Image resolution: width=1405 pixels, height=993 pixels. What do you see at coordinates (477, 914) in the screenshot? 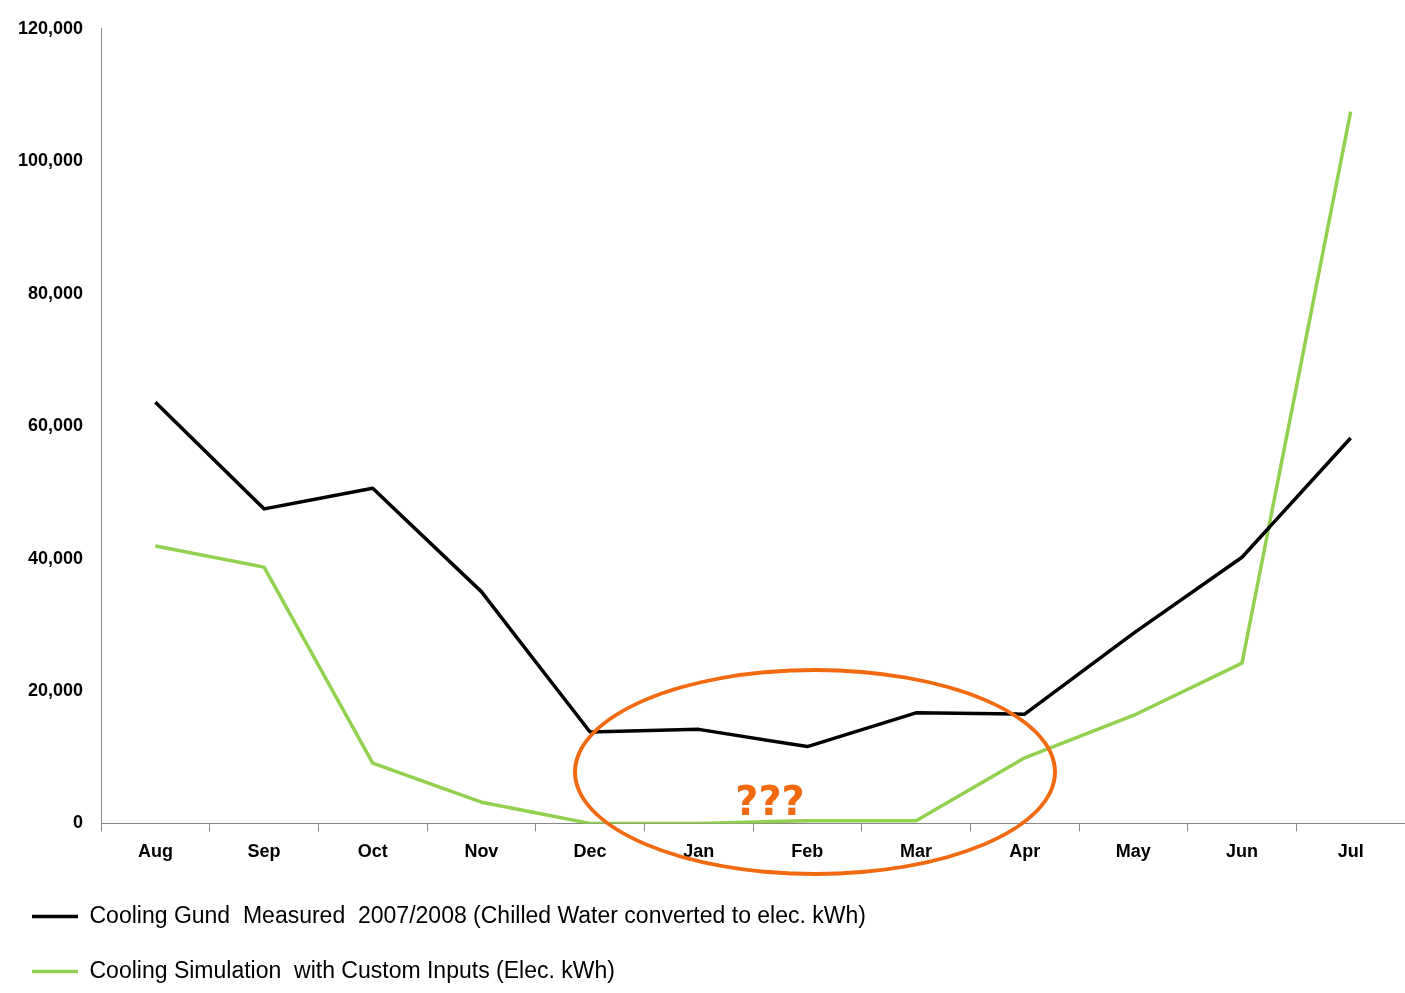
I see `legend-label: Cooling Gund Measured 2007/2008 (Chilled Water converted to elec. kWh)` at bounding box center [477, 914].